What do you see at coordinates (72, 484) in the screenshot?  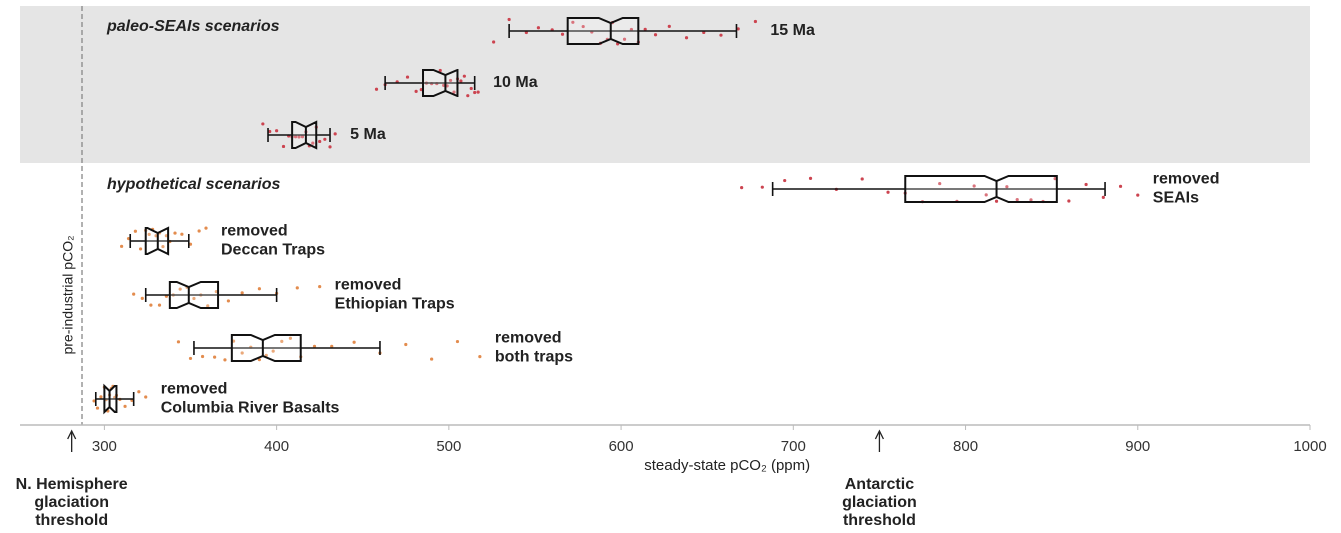 I see `marker-label: N. Hemisphere` at bounding box center [72, 484].